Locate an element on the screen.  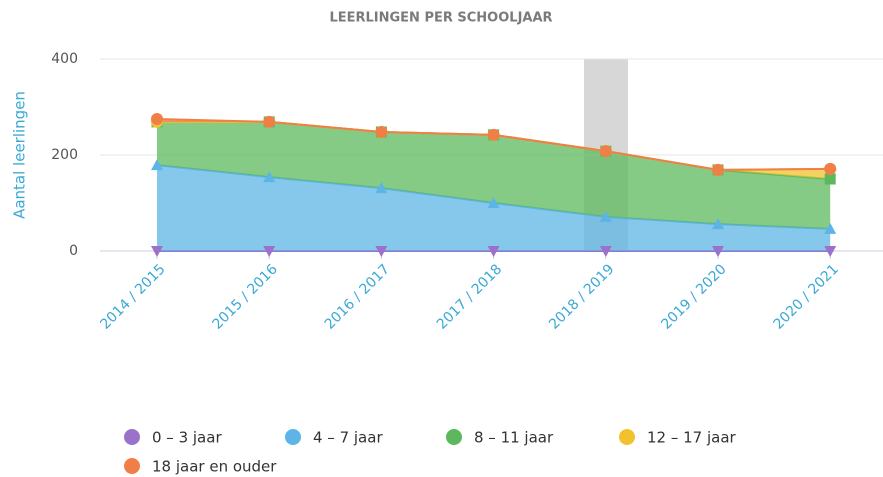
legend-label: 0 – 3 jaar is located at coordinates (187, 438).